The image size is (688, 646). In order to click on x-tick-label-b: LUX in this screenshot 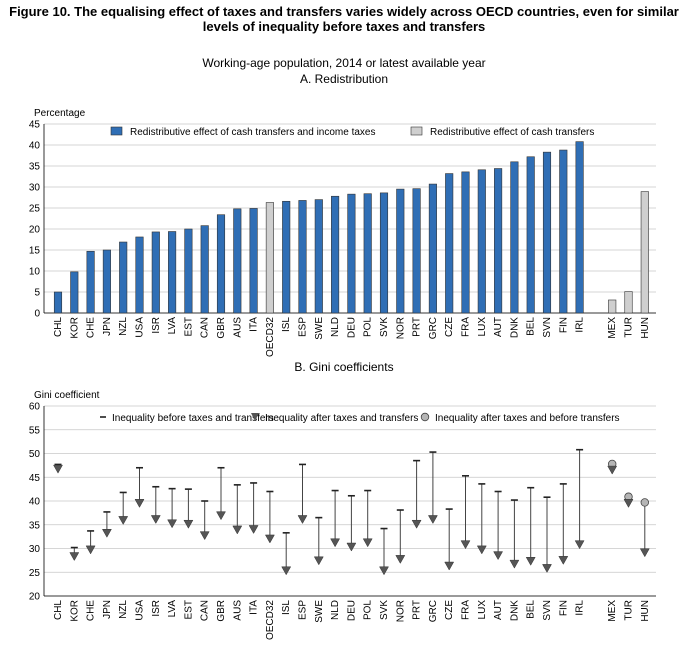, I will do `click(482, 610)`.